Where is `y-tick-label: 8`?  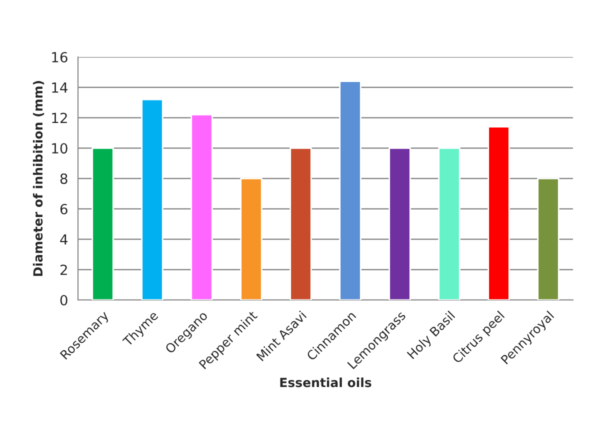
y-tick-label: 8 is located at coordinates (64, 178).